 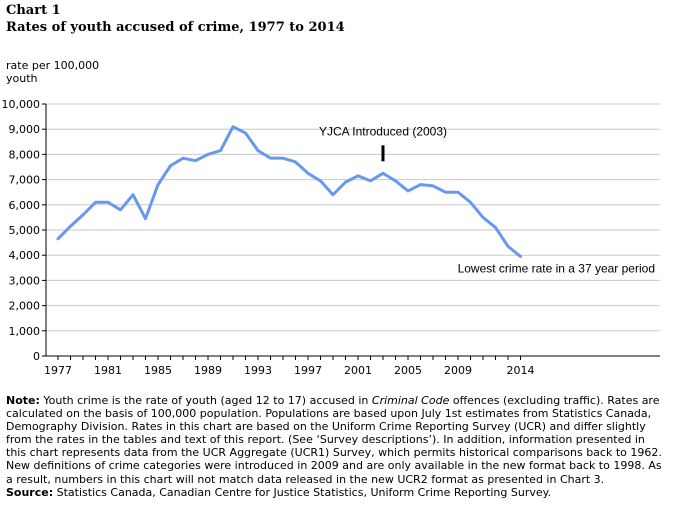 I want to click on x-tick-label: 1989, so click(x=208, y=370).